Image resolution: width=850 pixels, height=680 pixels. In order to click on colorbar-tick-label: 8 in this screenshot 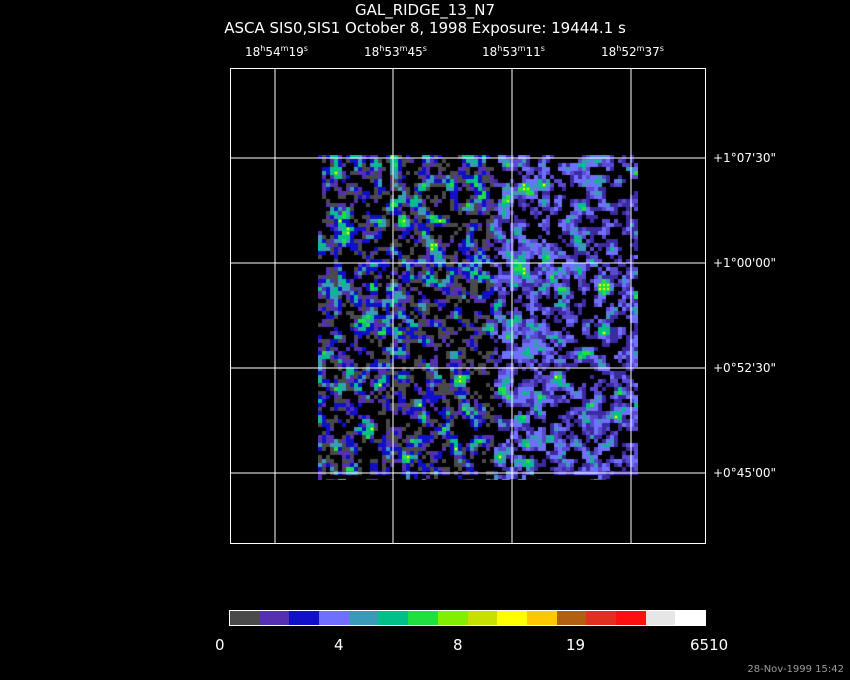, I will do `click(458, 645)`.